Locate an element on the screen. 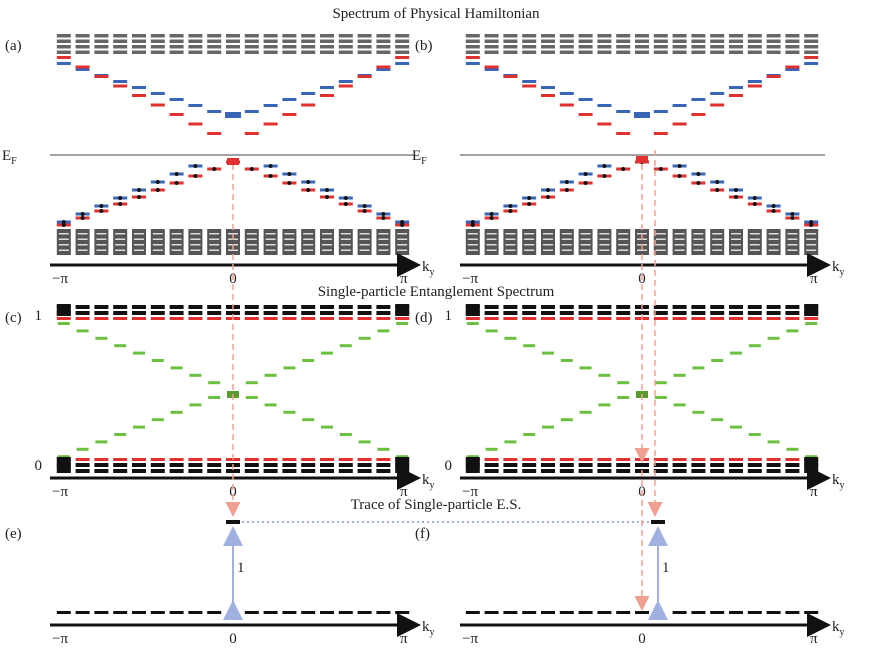 The width and height of the screenshot is (872, 658). highlight is located at coordinates (642, 159).